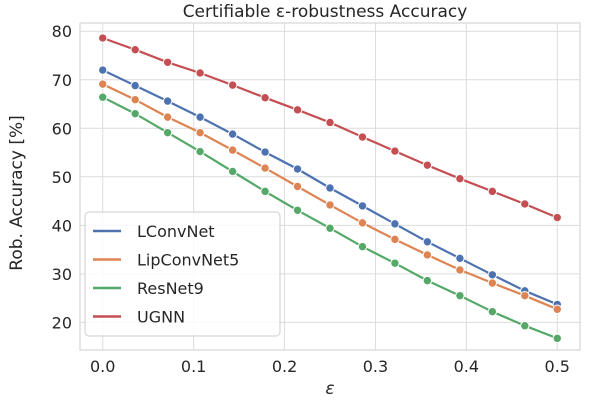 The image size is (598, 402). What do you see at coordinates (176, 231) in the screenshot?
I see `legend-label-lconvnet: LConvNet` at bounding box center [176, 231].